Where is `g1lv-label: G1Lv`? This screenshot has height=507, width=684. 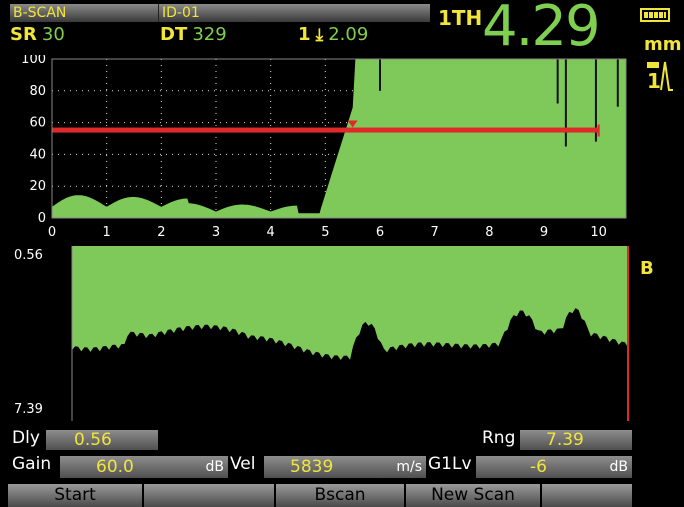 g1lv-label: G1Lv is located at coordinates (450, 464).